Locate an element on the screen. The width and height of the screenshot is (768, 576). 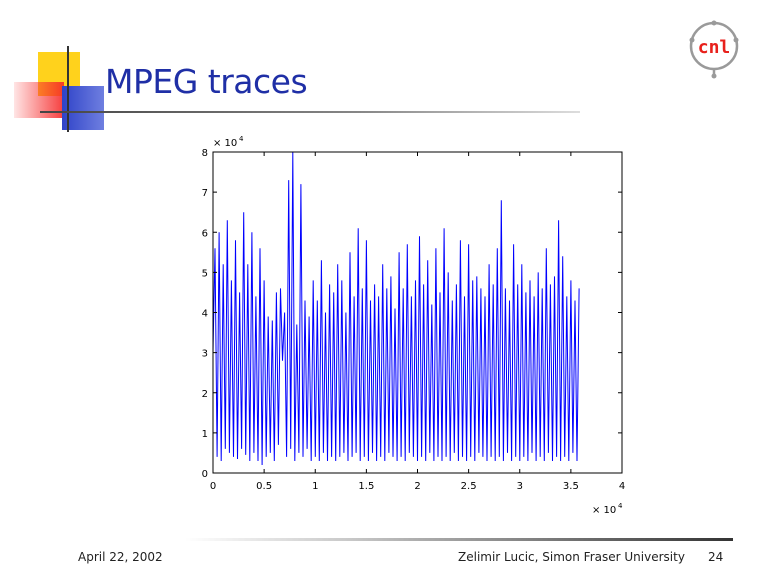
logo-dot-top is located at coordinates (714, 23).